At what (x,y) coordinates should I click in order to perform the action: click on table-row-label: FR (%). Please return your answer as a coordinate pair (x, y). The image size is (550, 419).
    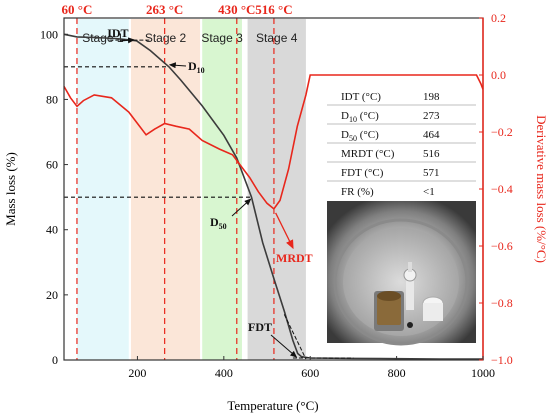
    Looking at the image, I should click on (357, 192).